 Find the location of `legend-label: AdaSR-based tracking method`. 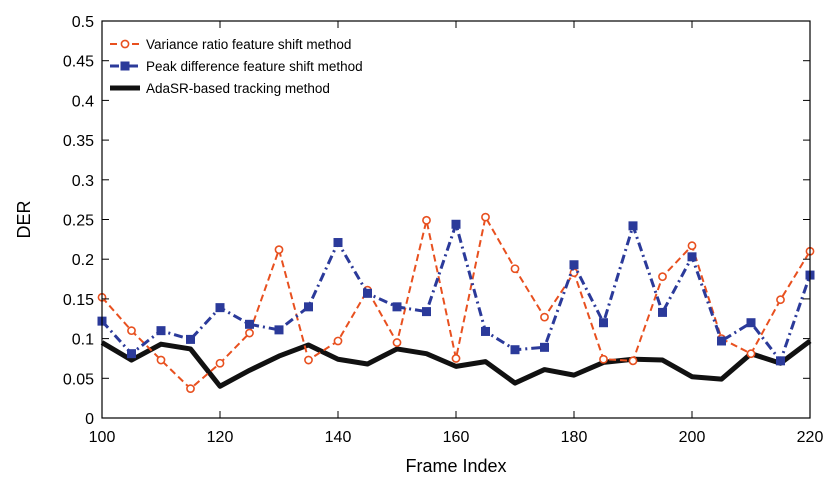

legend-label: AdaSR-based tracking method is located at coordinates (238, 88).